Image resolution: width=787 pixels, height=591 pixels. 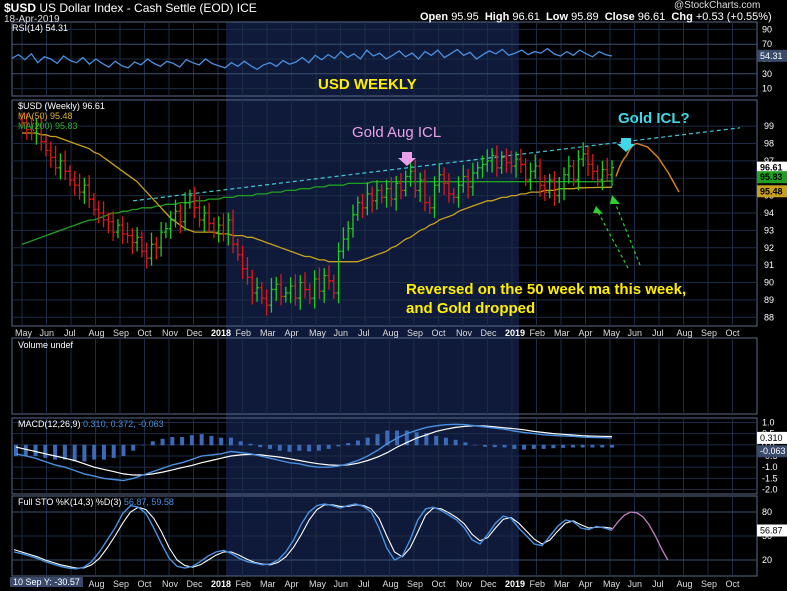 What do you see at coordinates (49, 424) in the screenshot?
I see `macd-name: MACD(12,26,9)` at bounding box center [49, 424].